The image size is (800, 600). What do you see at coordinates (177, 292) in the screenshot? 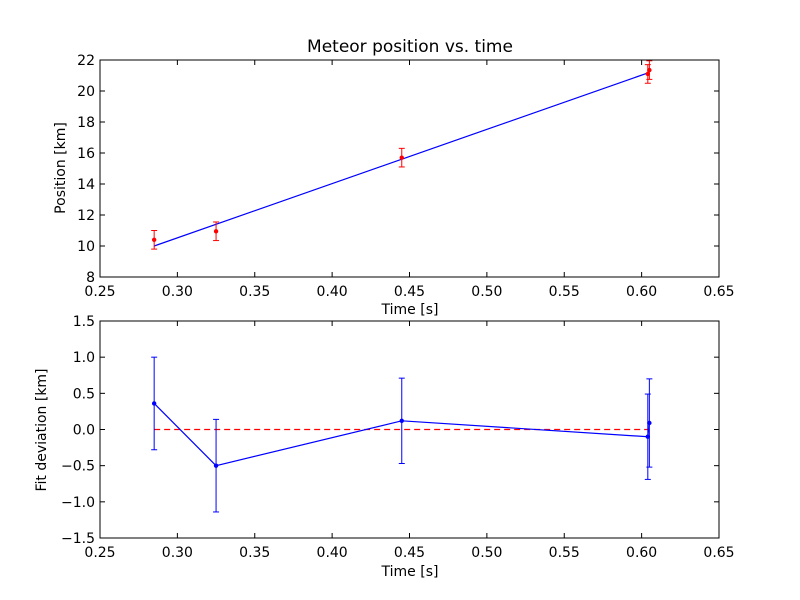
I see `top-x-tick-label: 0.30` at bounding box center [177, 292].